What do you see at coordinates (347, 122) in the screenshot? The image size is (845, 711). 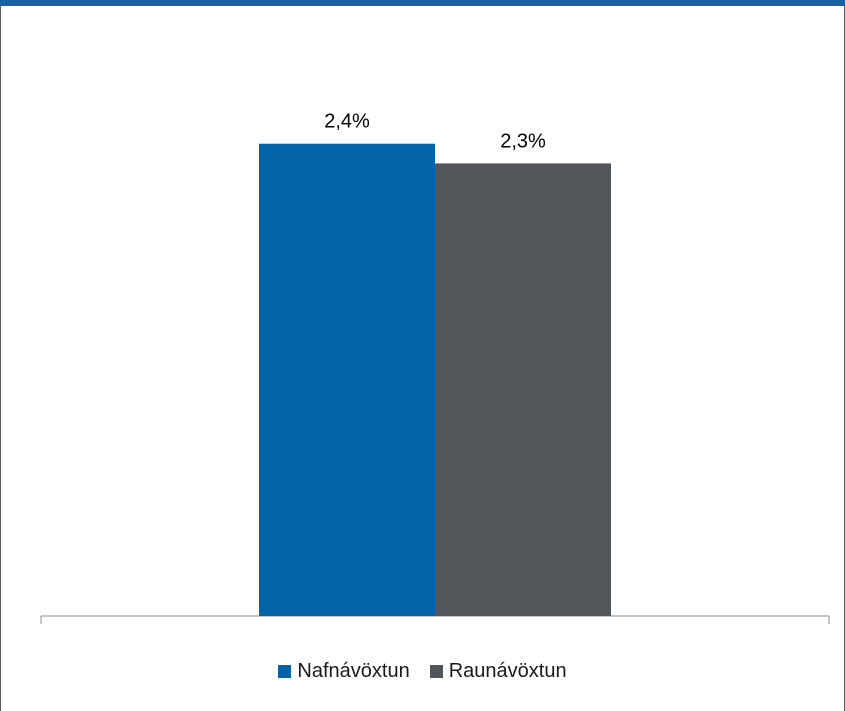 I see `data-label-nafnavoxtun: 2,4%` at bounding box center [347, 122].